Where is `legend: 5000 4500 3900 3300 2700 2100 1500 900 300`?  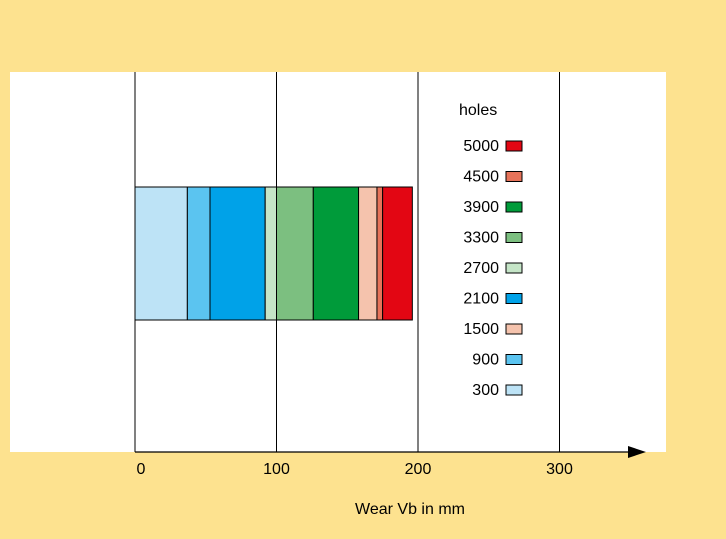
legend: 5000 4500 3900 3300 2700 2100 1500 900 300 is located at coordinates (493, 268).